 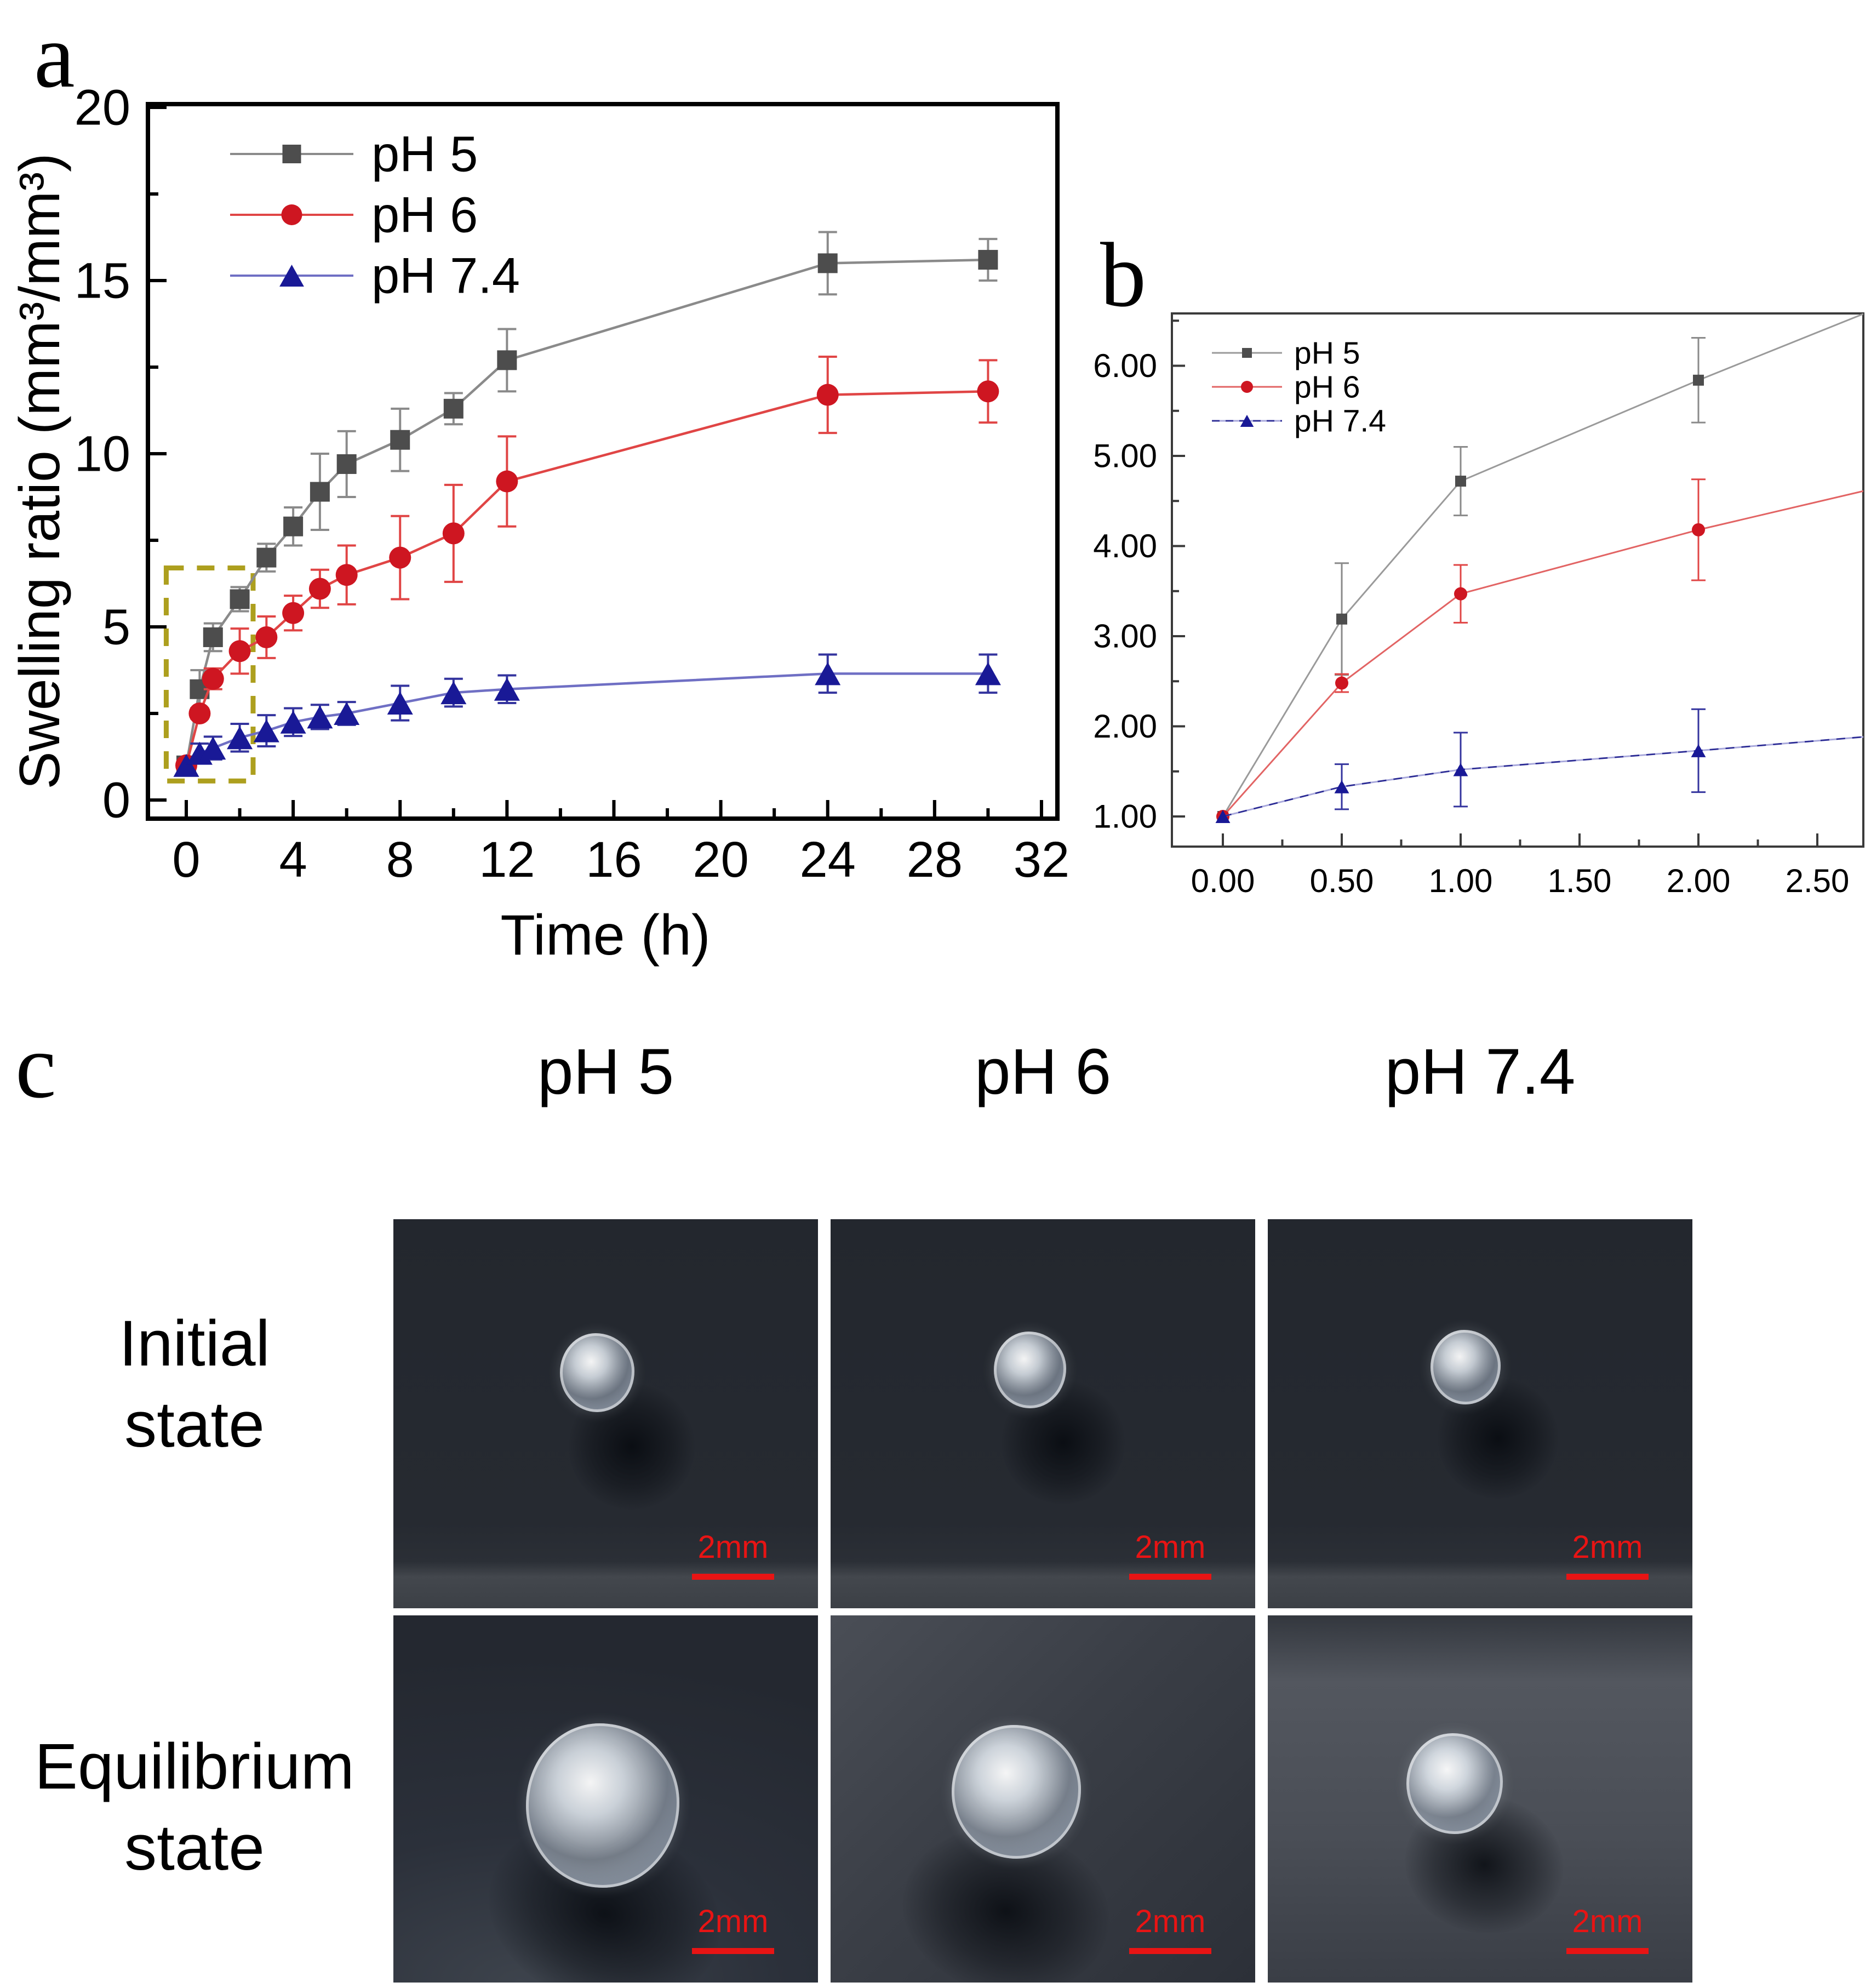 I want to click on photo-equilibrium-ph5: 2mm, so click(x=606, y=1799).